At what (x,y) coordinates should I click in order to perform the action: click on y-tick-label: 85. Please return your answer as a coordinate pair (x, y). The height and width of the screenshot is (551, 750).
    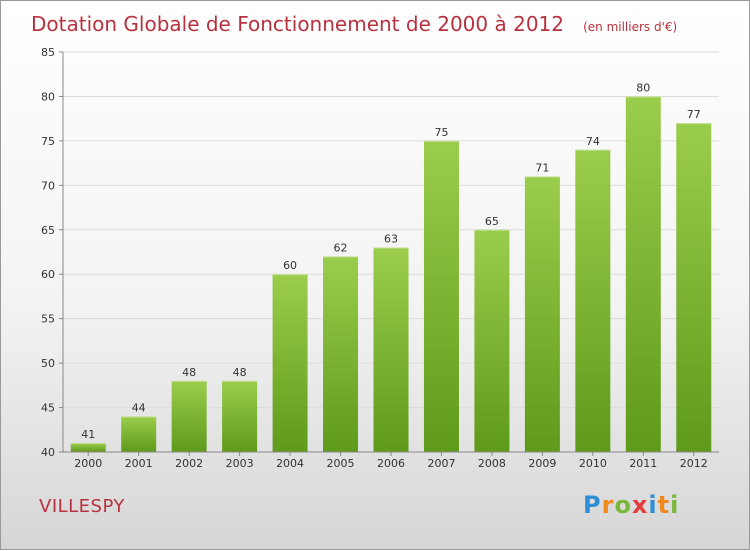
    Looking at the image, I should click on (48, 52).